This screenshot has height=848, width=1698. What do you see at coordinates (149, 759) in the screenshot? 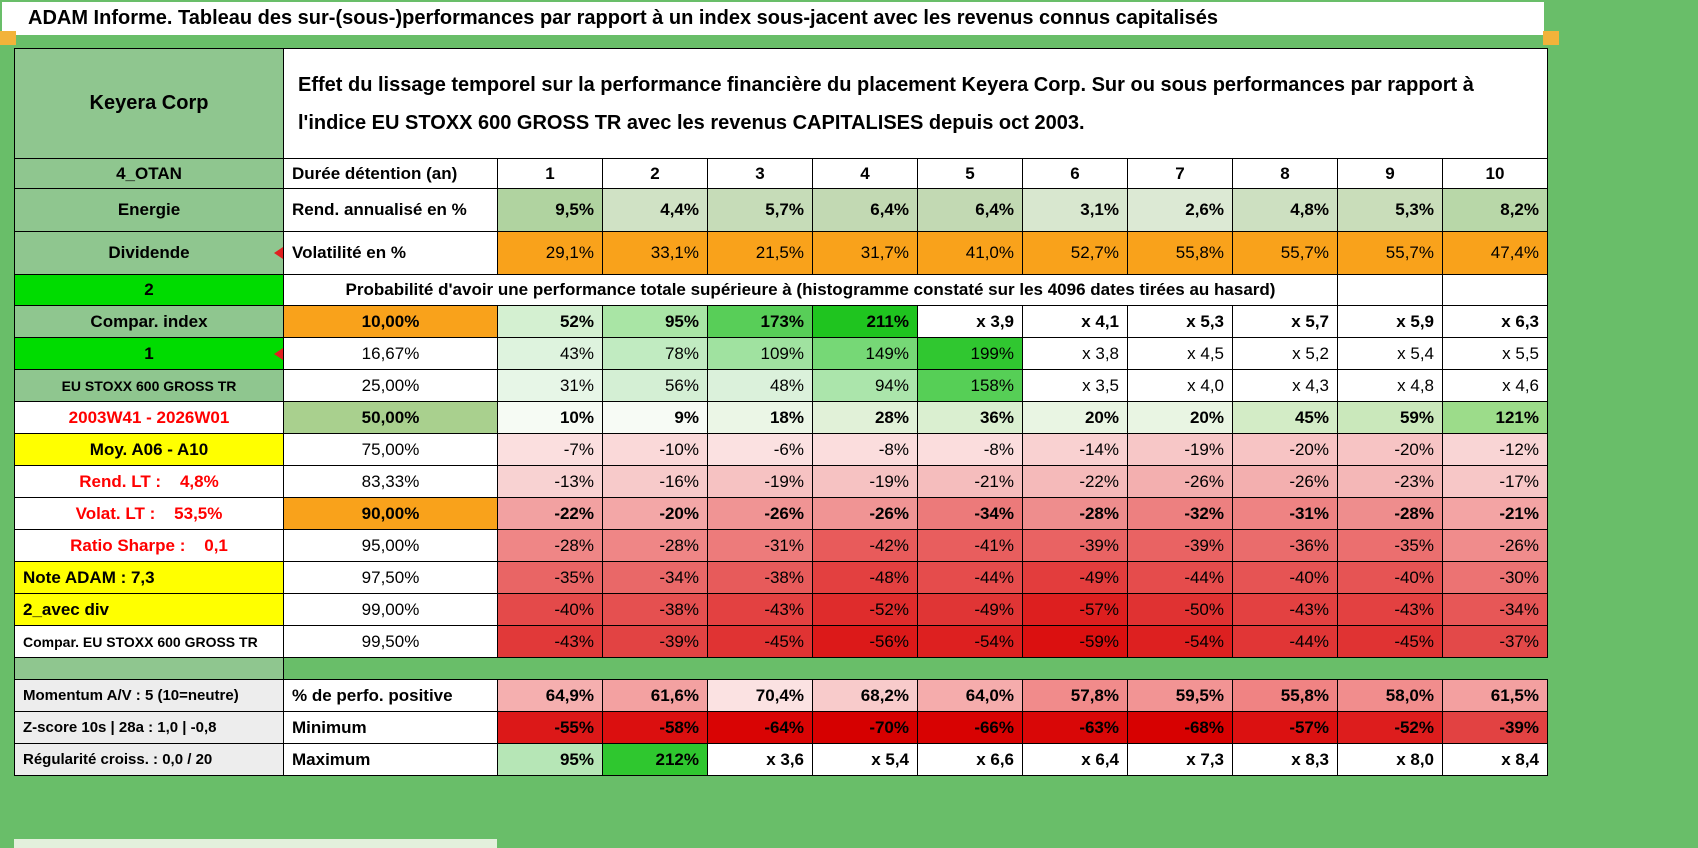
I see `row-header-cell: Régularité croiss. : 0,0 / 20` at bounding box center [149, 759].